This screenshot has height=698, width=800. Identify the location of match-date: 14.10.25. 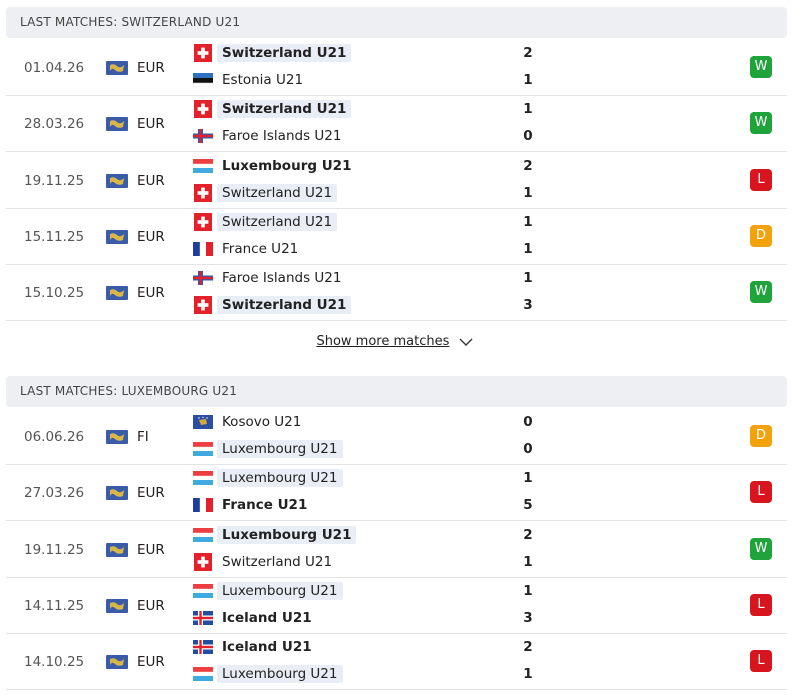
(54, 662).